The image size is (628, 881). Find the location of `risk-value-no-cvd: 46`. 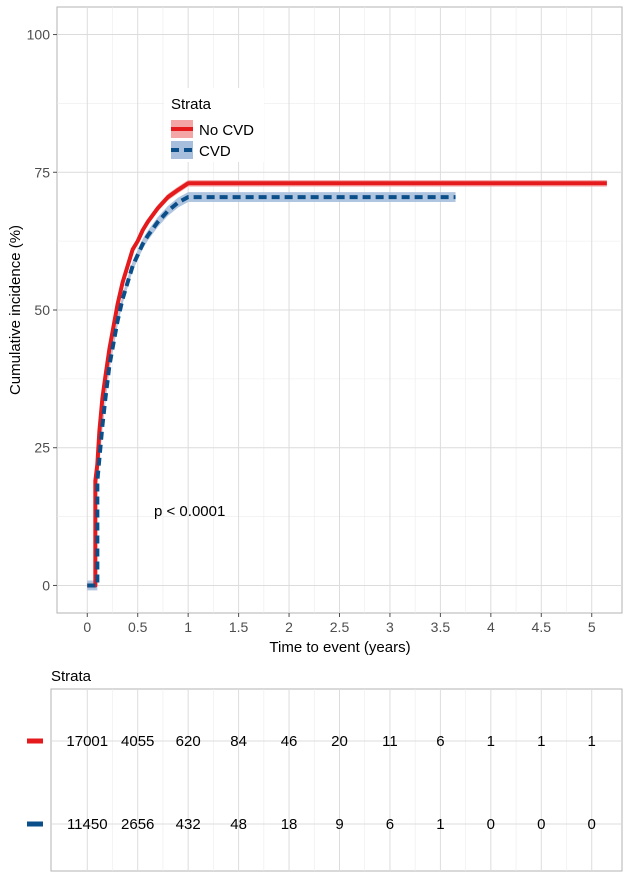

risk-value-no-cvd: 46 is located at coordinates (289, 741).